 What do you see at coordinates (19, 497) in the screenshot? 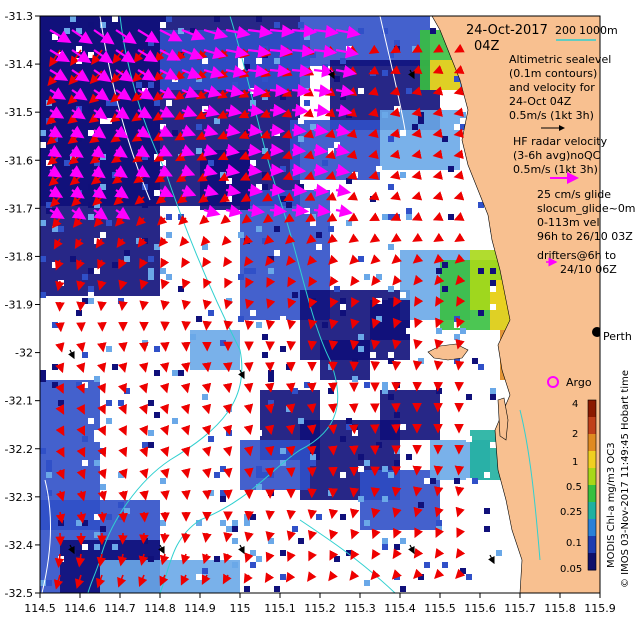
I see `y-tick-label: -32.3` at bounding box center [19, 497].